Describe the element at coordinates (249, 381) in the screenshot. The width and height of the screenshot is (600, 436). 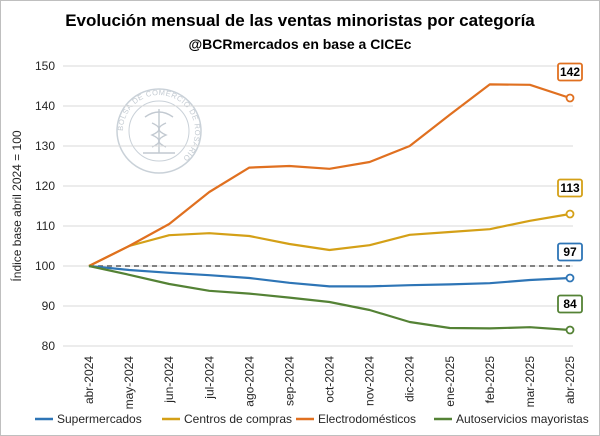
I see `x-tick-label: ago-2024` at that location.